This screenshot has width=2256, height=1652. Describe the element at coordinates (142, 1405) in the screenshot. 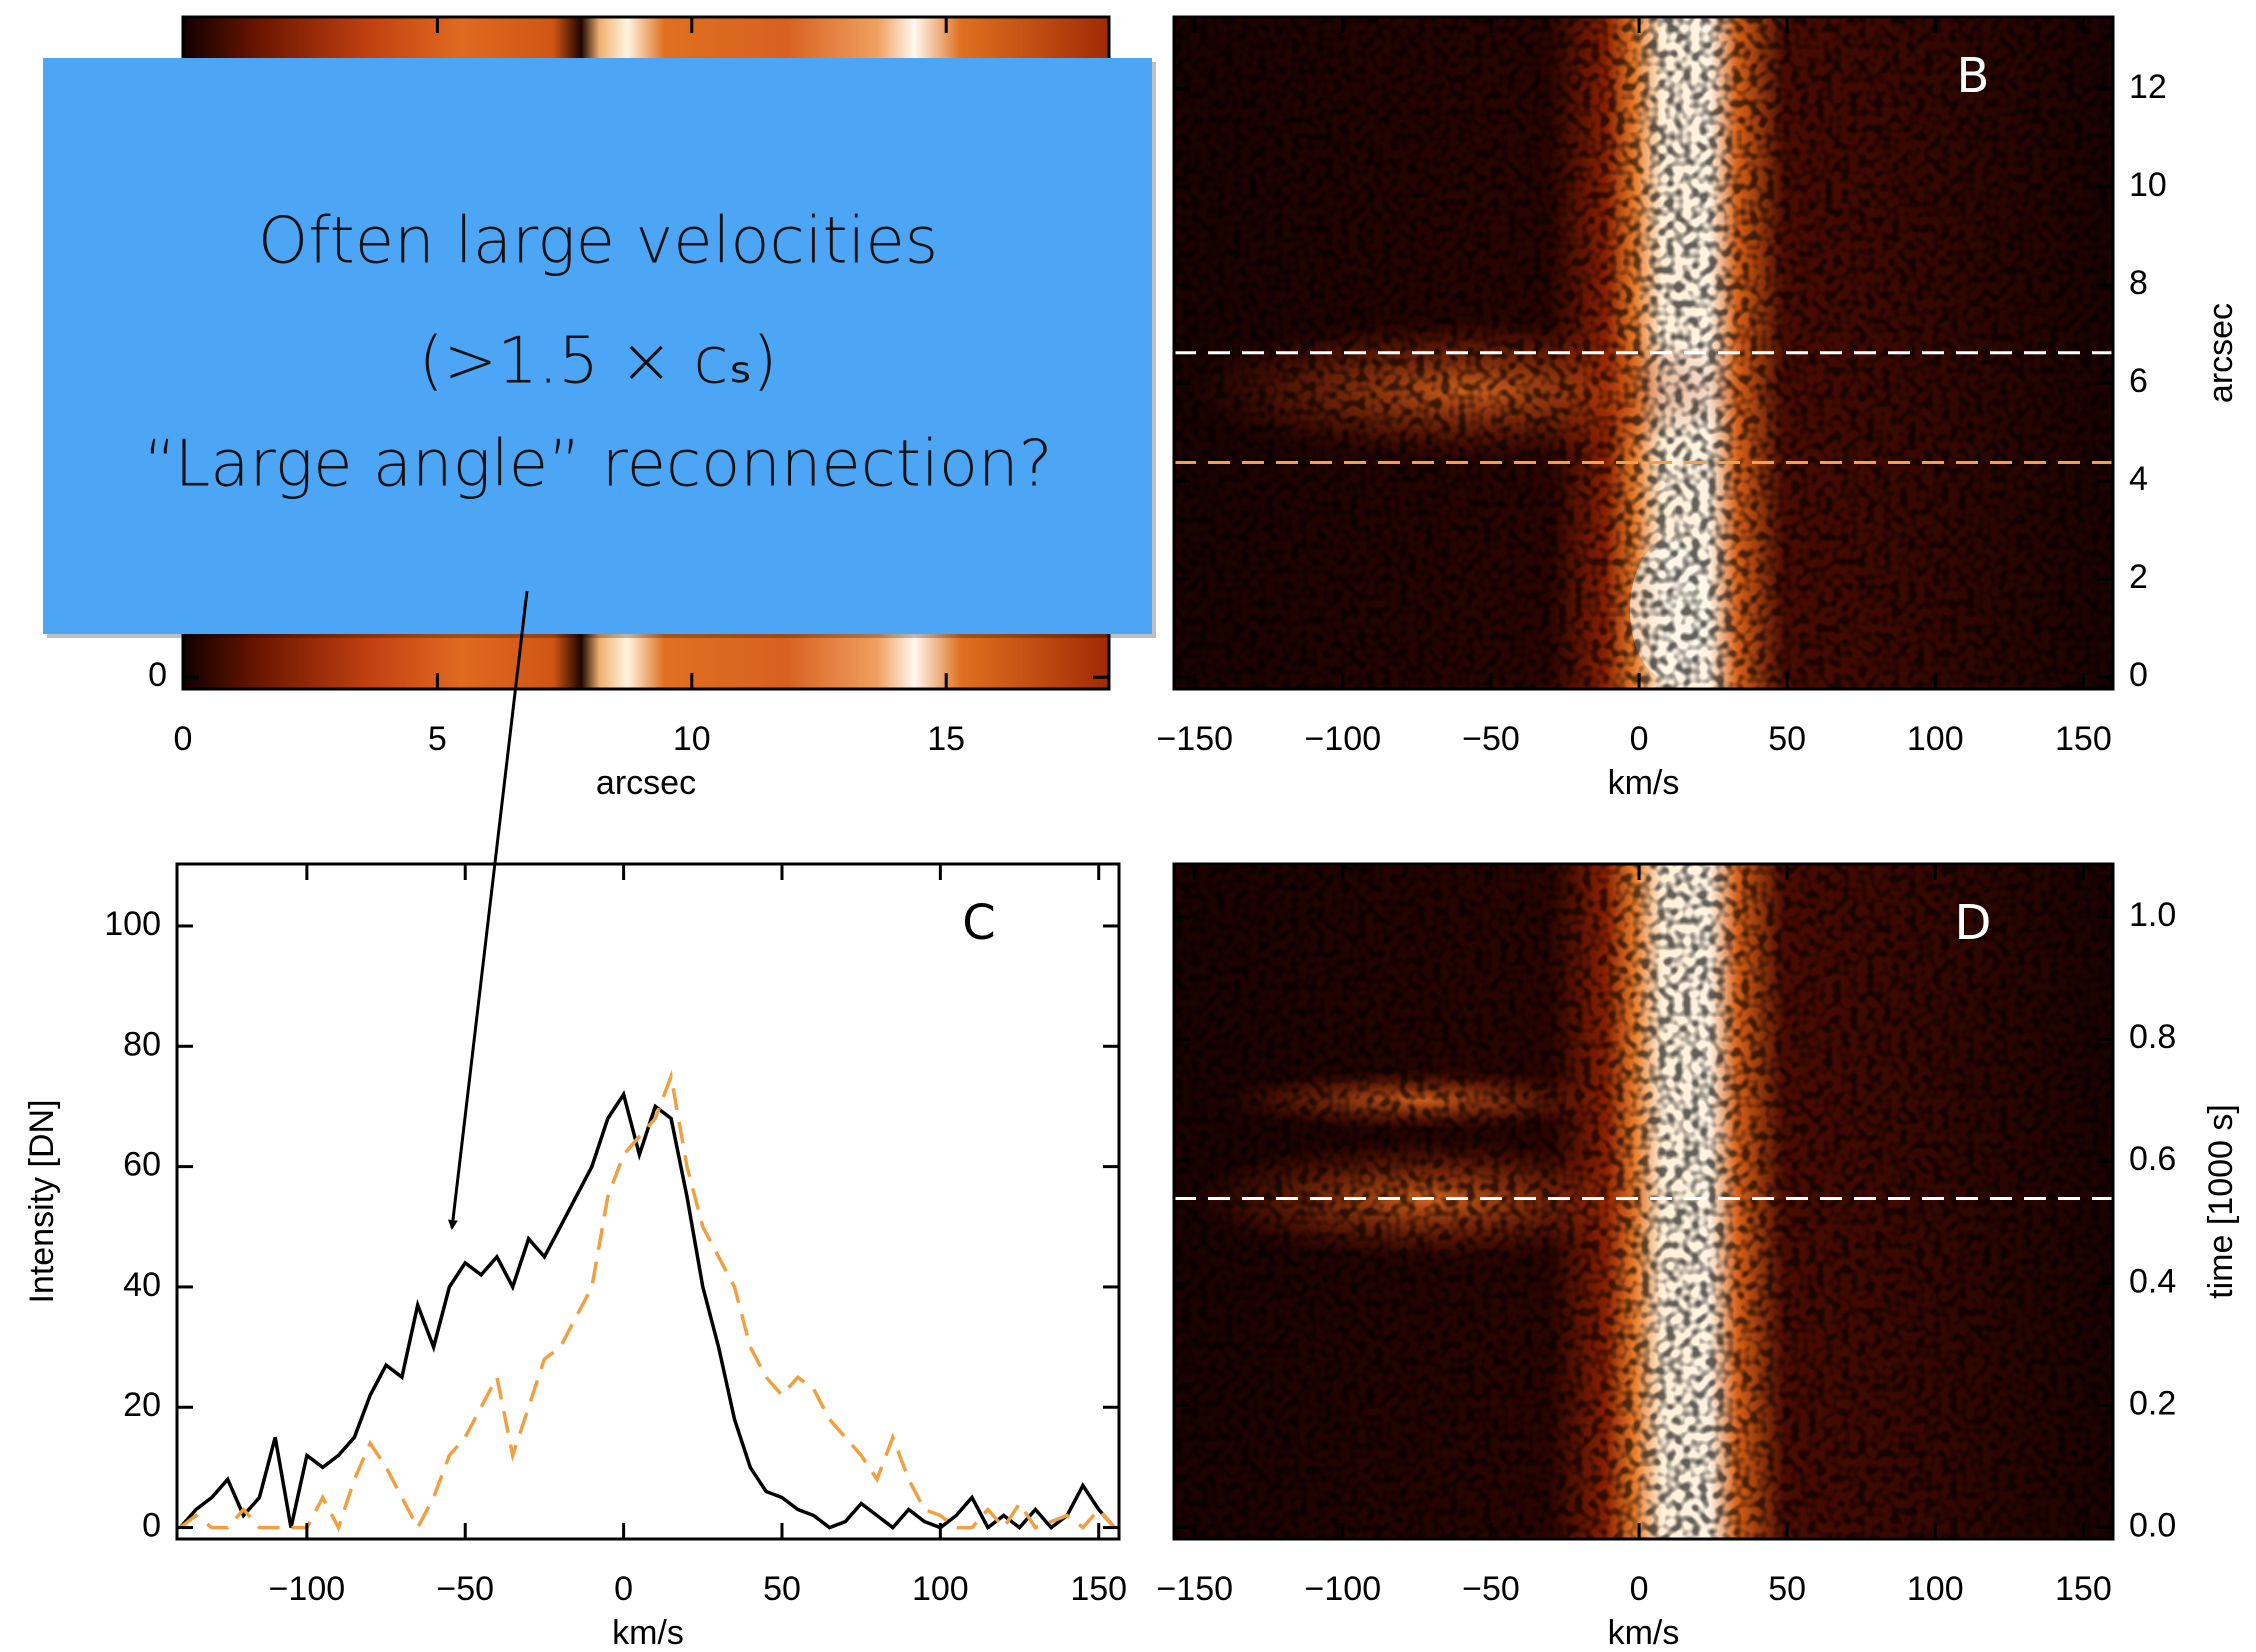

I see `y-tick-label: 20` at that location.